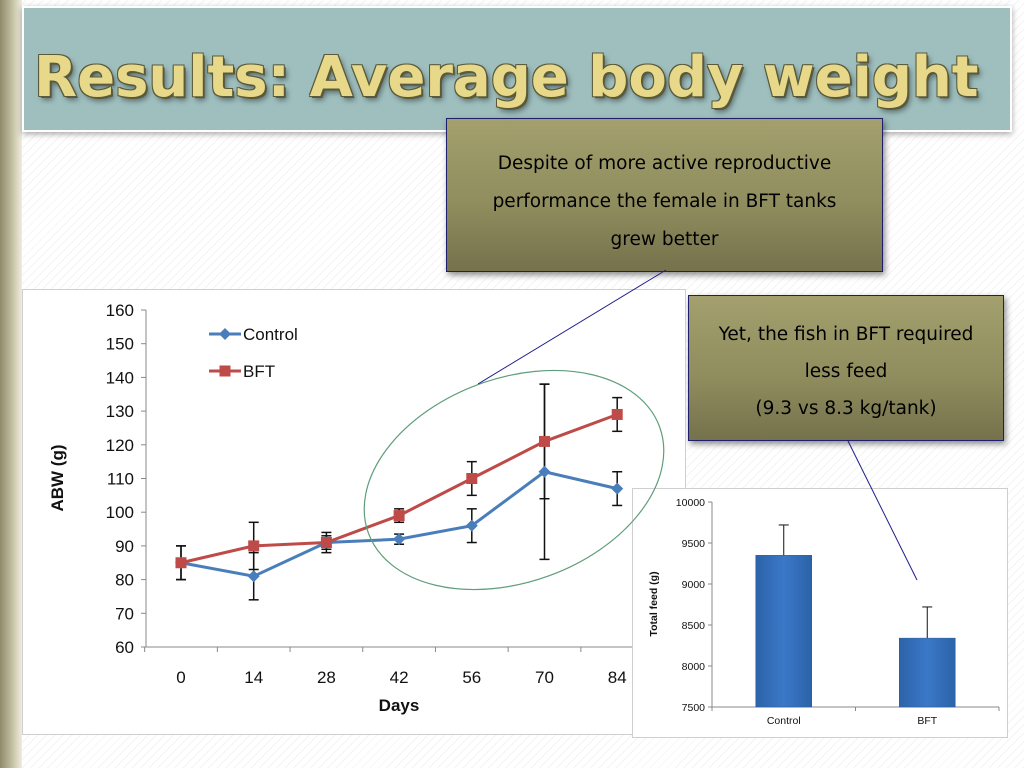 Image resolution: width=1024 pixels, height=768 pixels. I want to click on x-tick-label: 14, so click(253, 677).